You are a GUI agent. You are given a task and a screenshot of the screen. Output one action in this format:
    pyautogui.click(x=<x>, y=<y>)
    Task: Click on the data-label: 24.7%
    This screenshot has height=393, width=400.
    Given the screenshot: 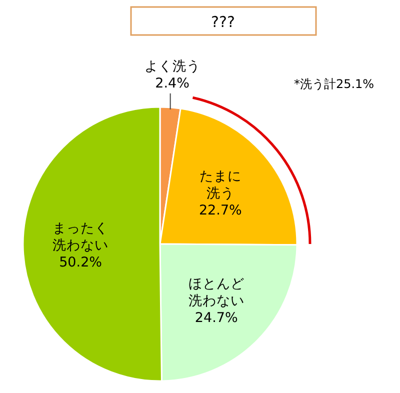 What is the action you would take?
    pyautogui.click(x=216, y=318)
    